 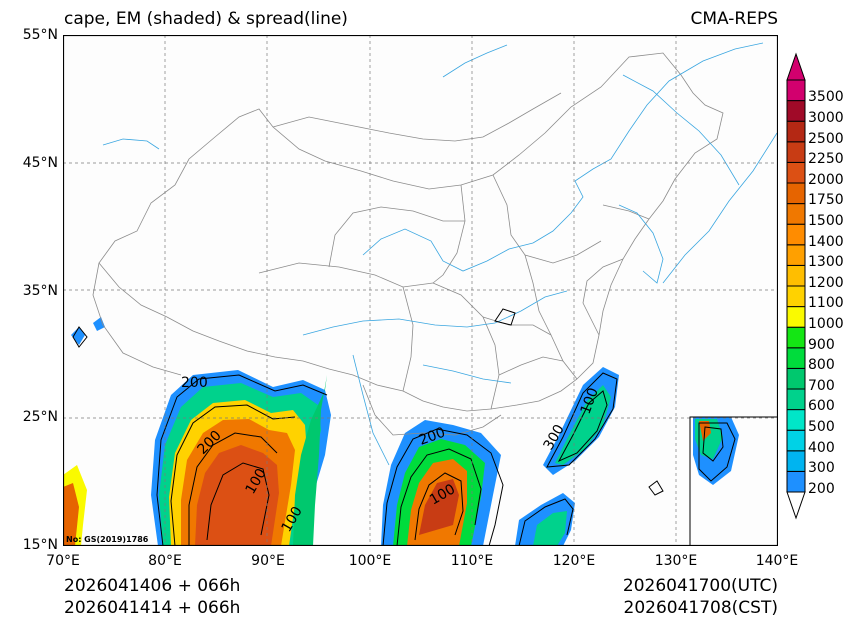 What do you see at coordinates (472, 561) in the screenshot?
I see `lon-label-110: 110°E` at bounding box center [472, 561].